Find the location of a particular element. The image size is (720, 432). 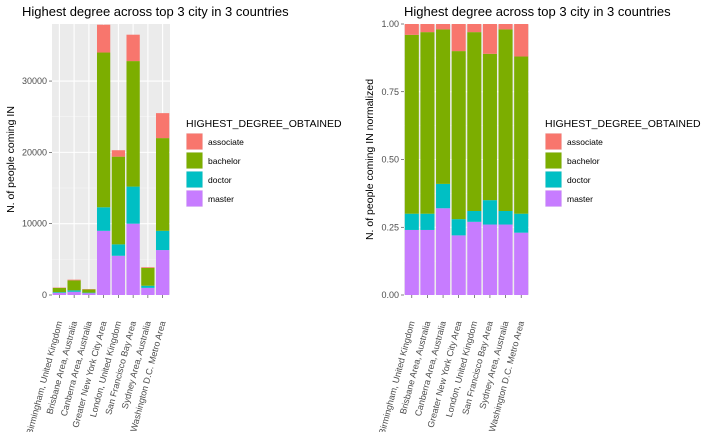

y-tick-label: 0 is located at coordinates (44, 295).